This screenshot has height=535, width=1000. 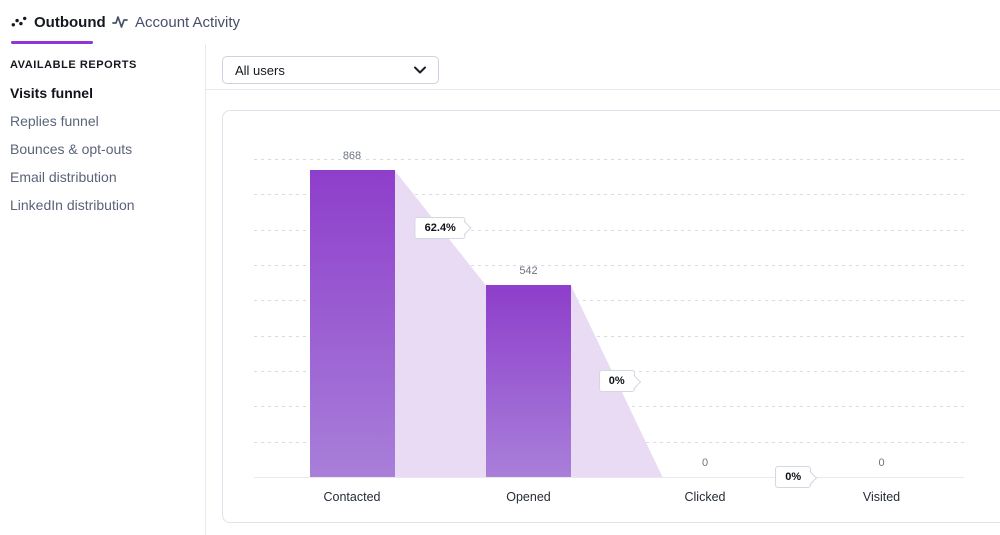 What do you see at coordinates (72, 205) in the screenshot?
I see `sidebar-item-linkedin-distribution: LinkedIn distribution` at bounding box center [72, 205].